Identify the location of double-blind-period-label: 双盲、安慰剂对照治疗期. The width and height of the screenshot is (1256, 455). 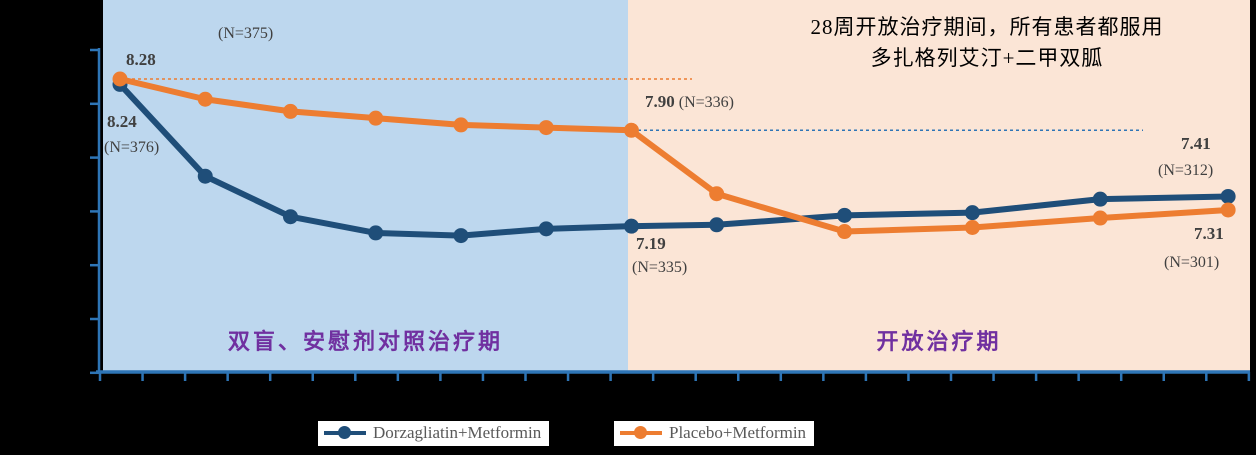
(365, 341).